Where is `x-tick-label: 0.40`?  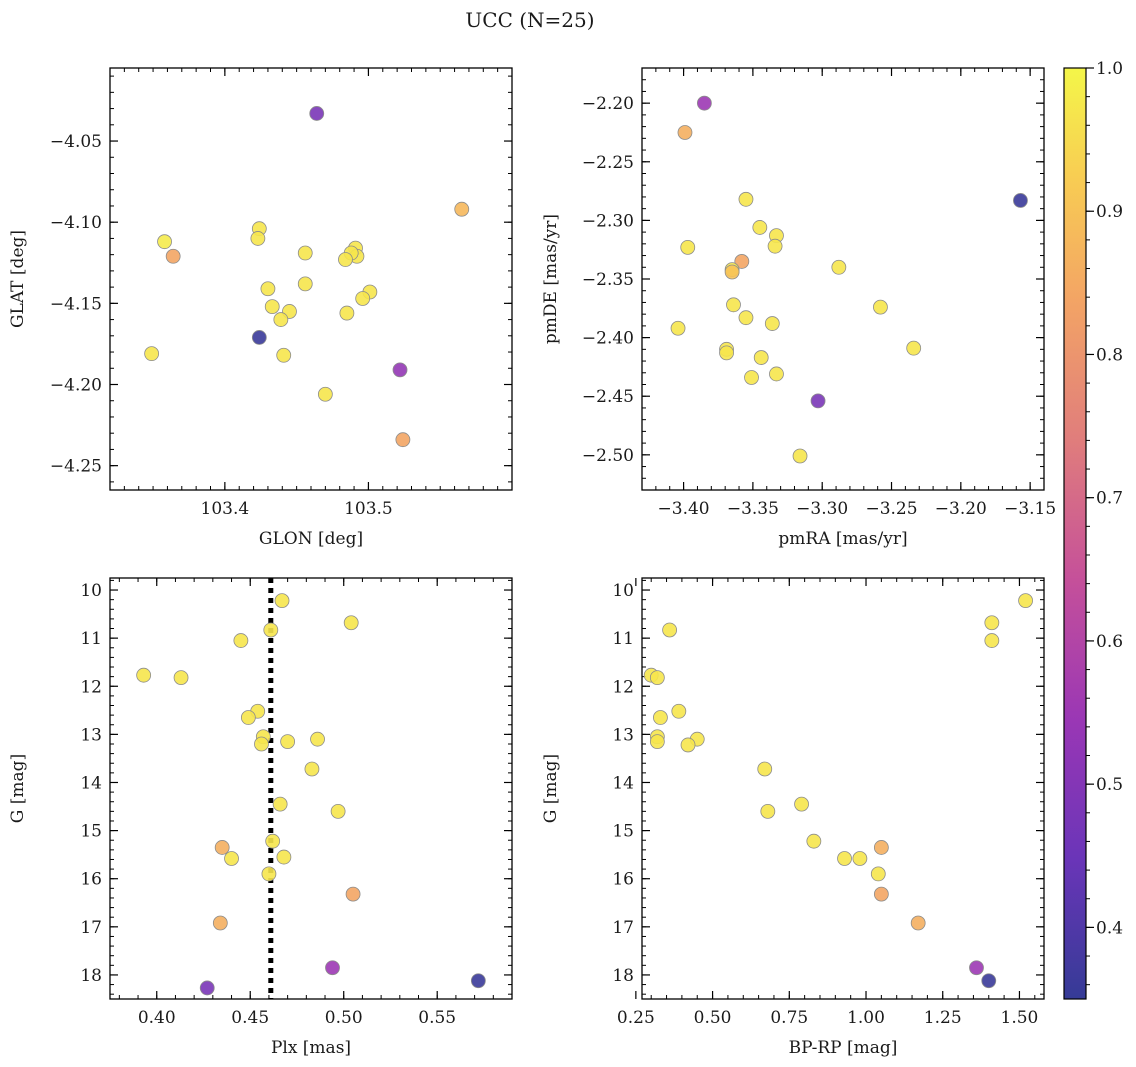
x-tick-label: 0.40 is located at coordinates (157, 1018).